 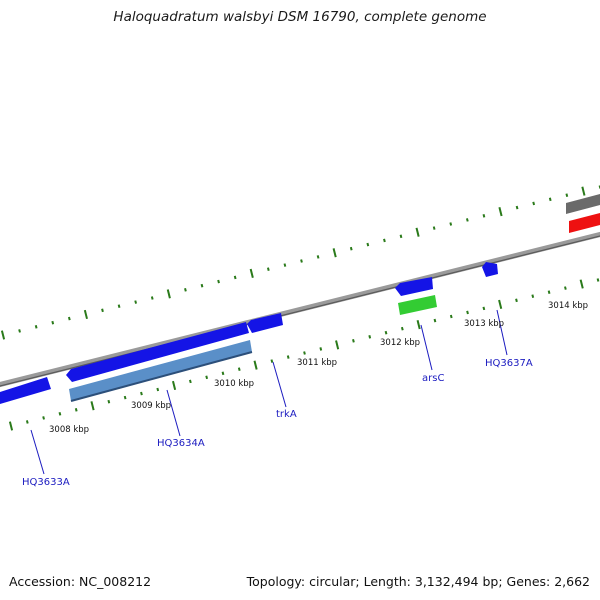 I want to click on gene-label-arsc: arsC, so click(x=433, y=378).